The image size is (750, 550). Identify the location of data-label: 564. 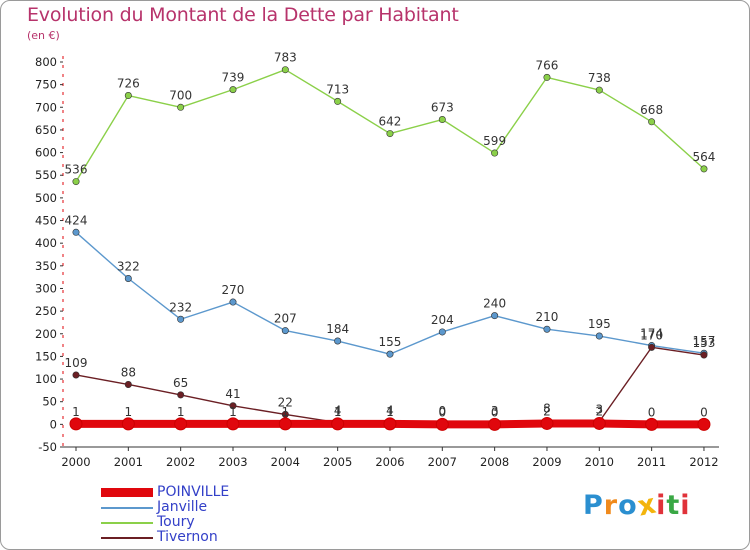
(704, 157).